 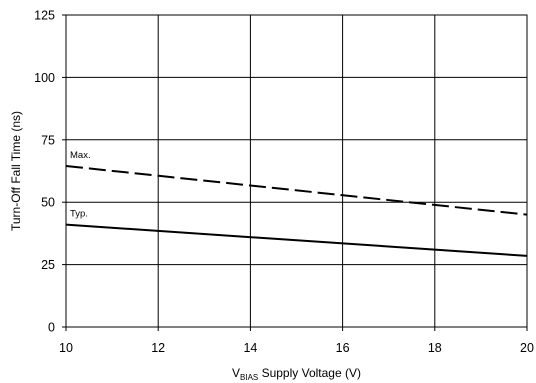 What do you see at coordinates (79, 214) in the screenshot?
I see `series-label-typ: Typ.` at bounding box center [79, 214].